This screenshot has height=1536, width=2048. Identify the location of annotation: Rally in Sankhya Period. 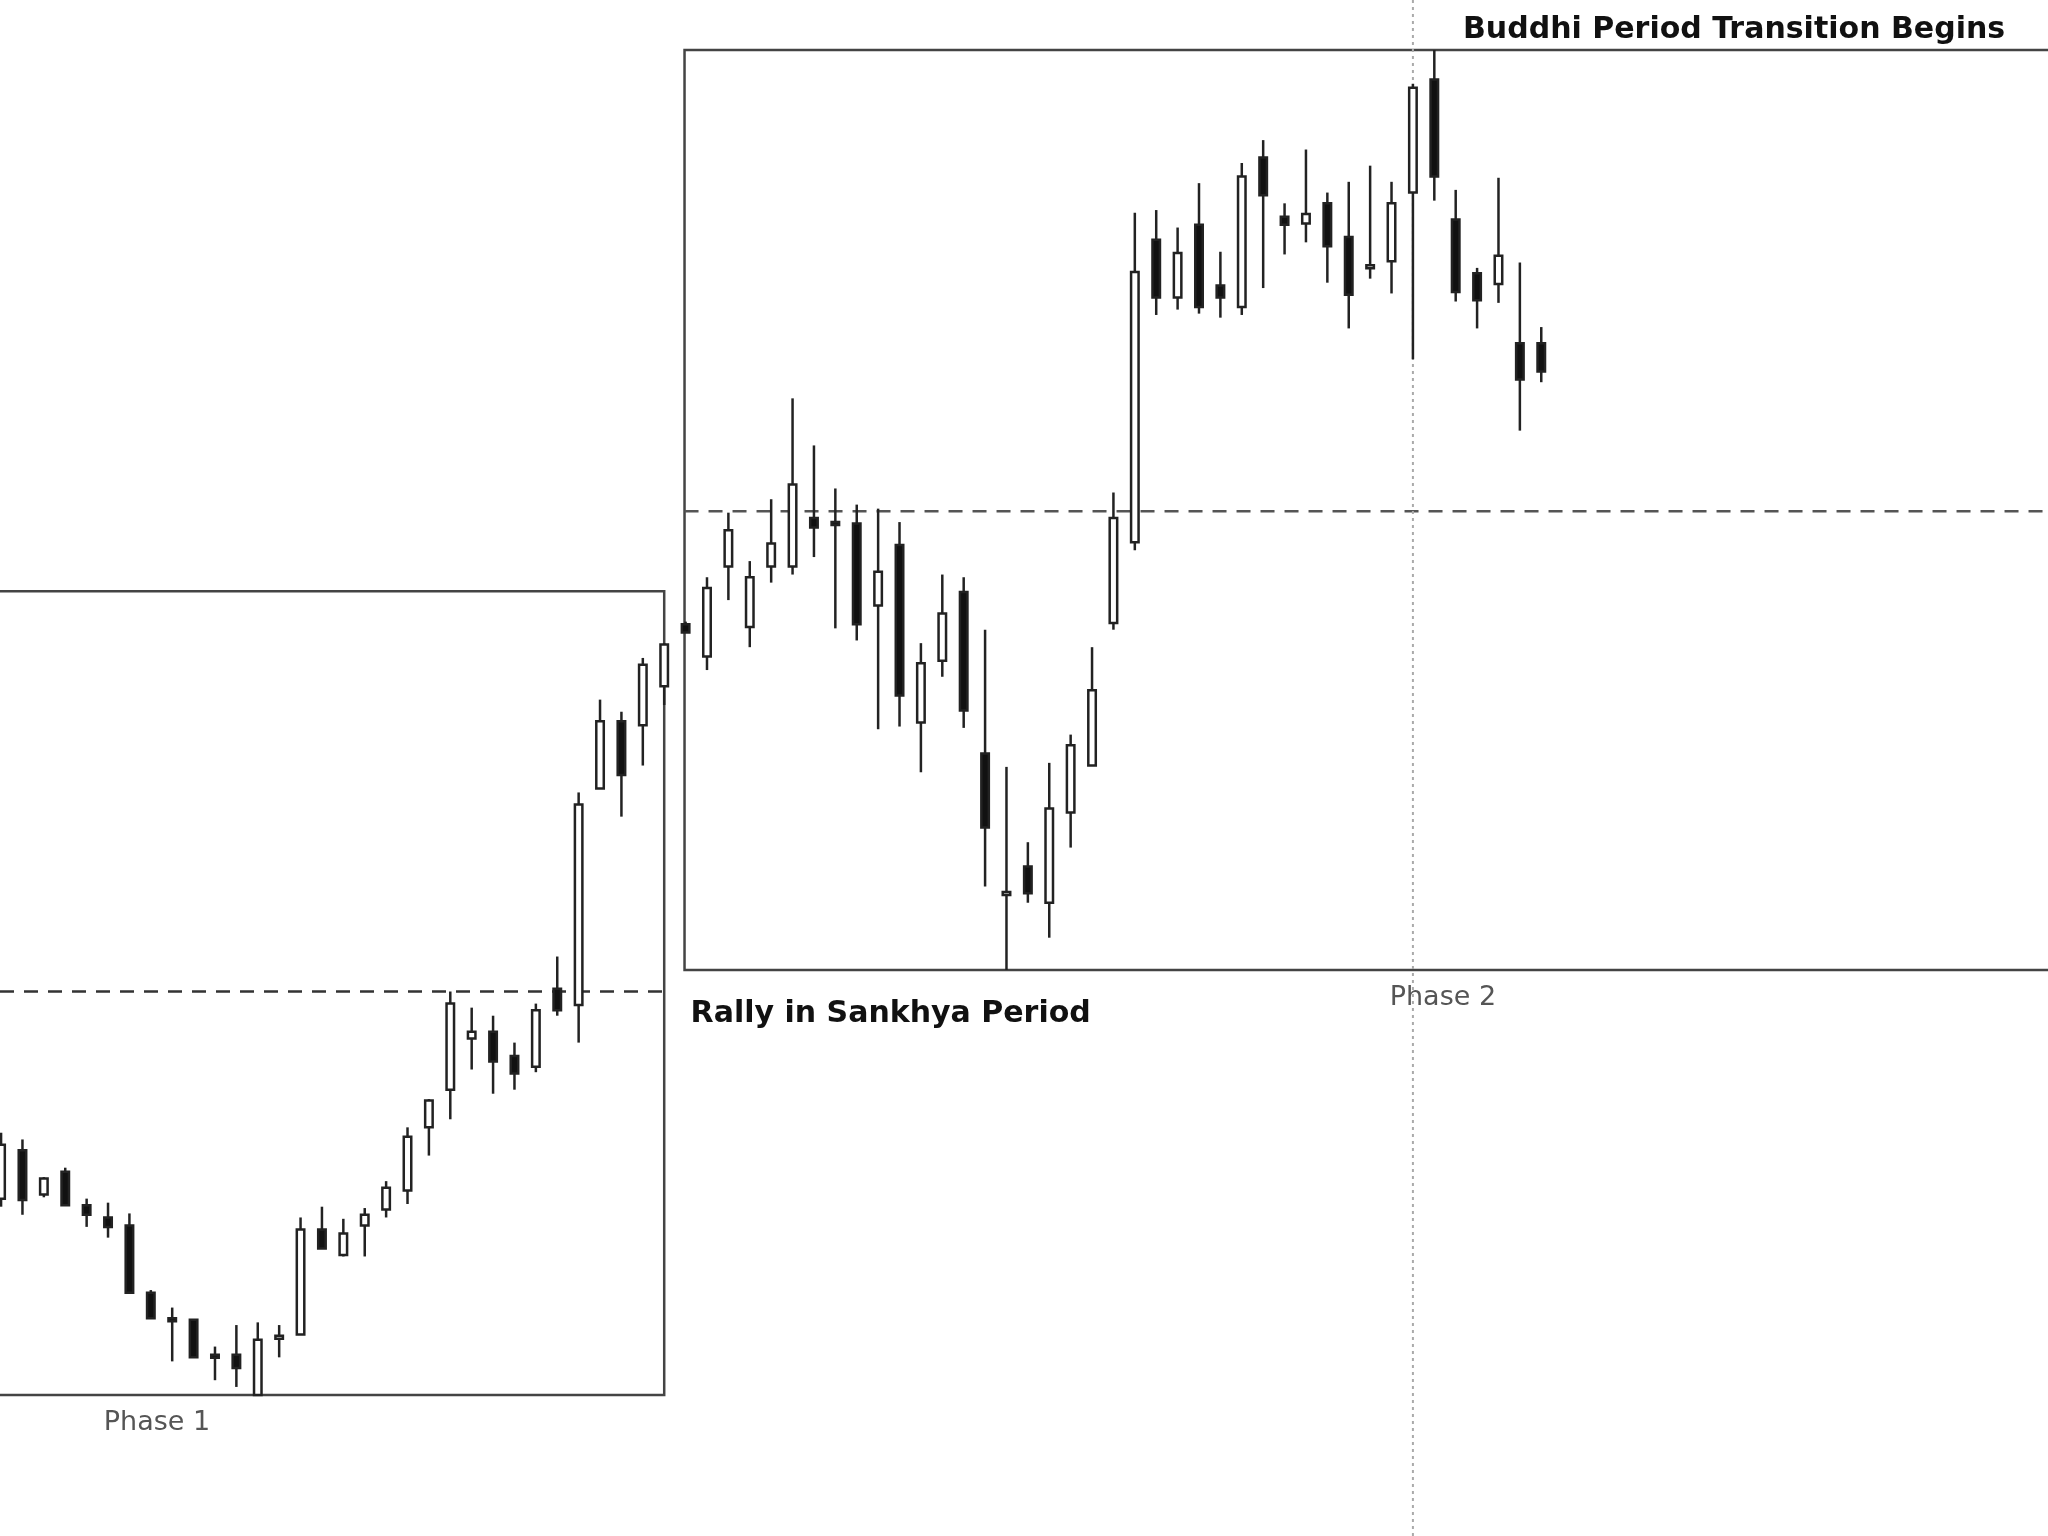
(890, 1011).